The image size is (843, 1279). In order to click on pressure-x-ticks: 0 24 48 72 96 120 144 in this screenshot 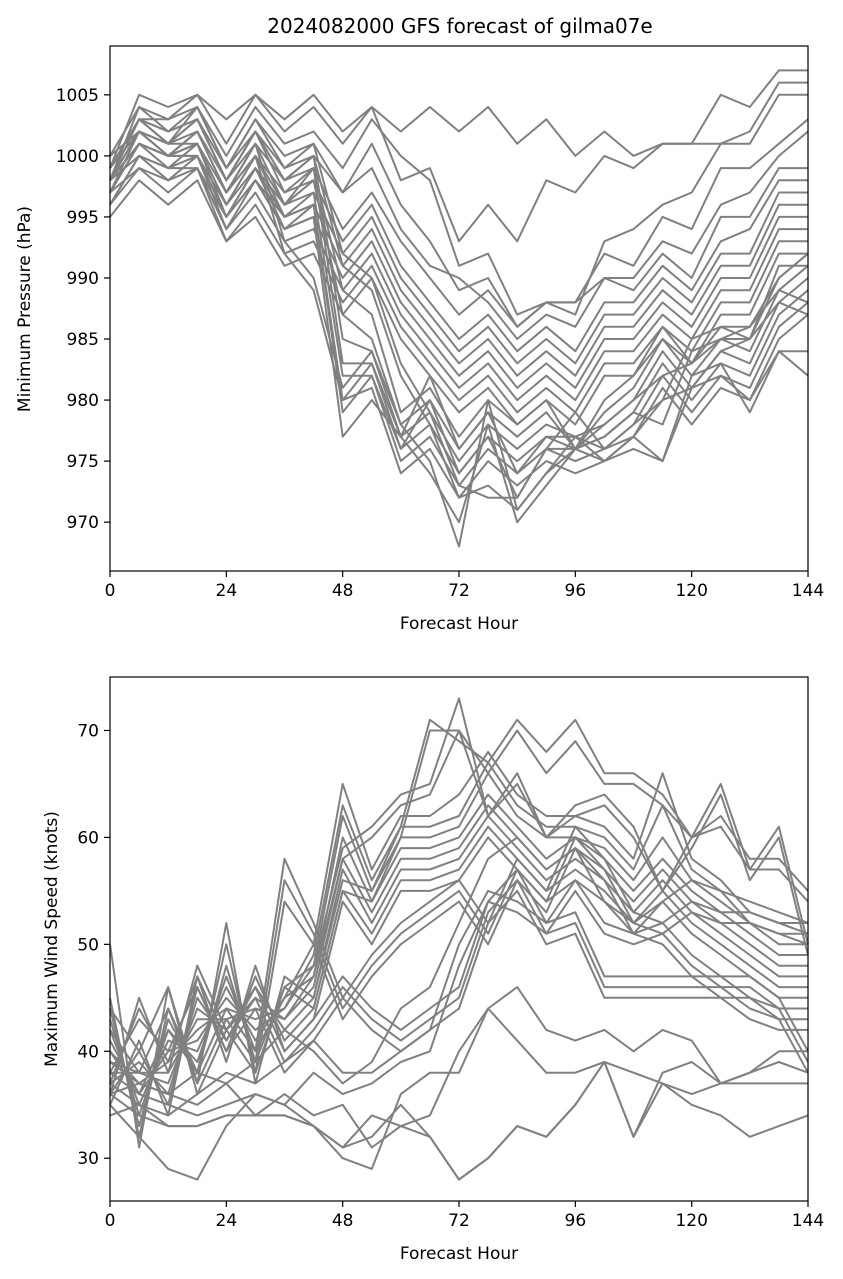, I will do `click(464, 586)`.